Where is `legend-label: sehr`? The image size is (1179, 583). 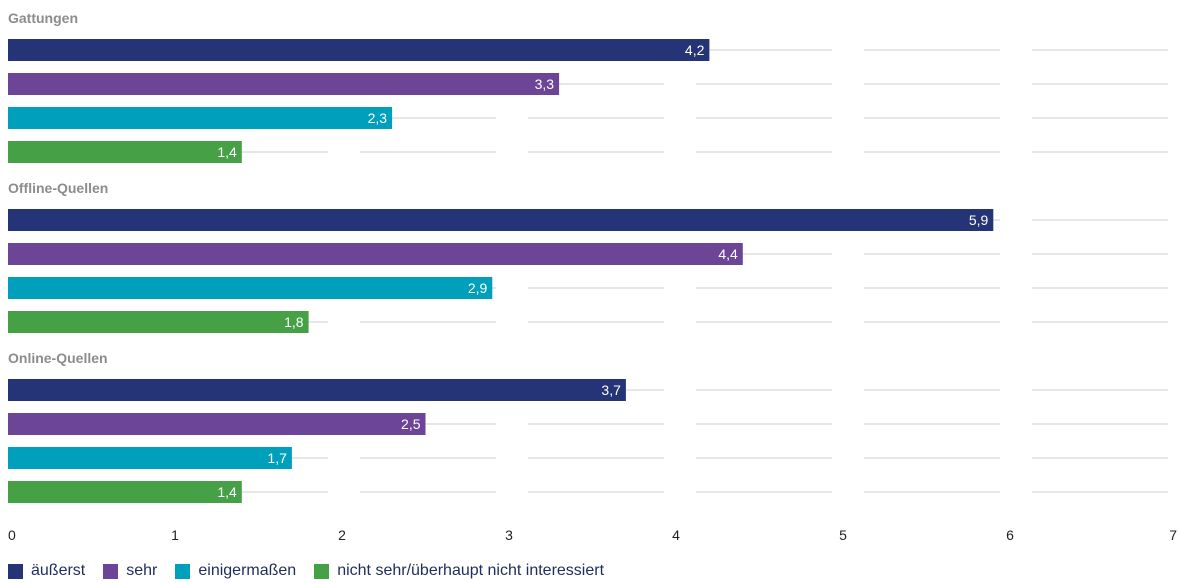 legend-label: sehr is located at coordinates (142, 570).